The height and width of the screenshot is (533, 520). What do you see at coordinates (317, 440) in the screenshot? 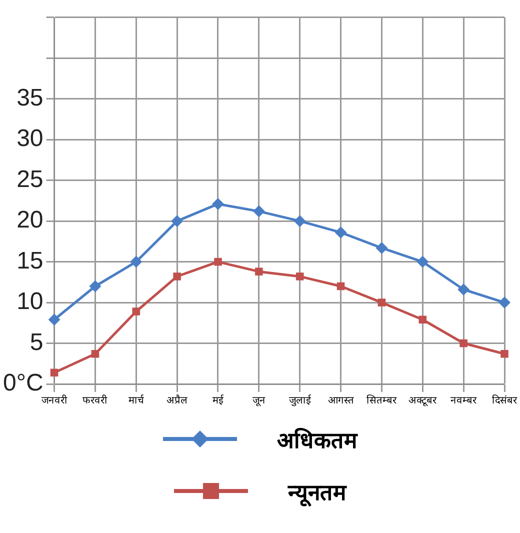
I see `legend-label: अधिकतम` at bounding box center [317, 440].